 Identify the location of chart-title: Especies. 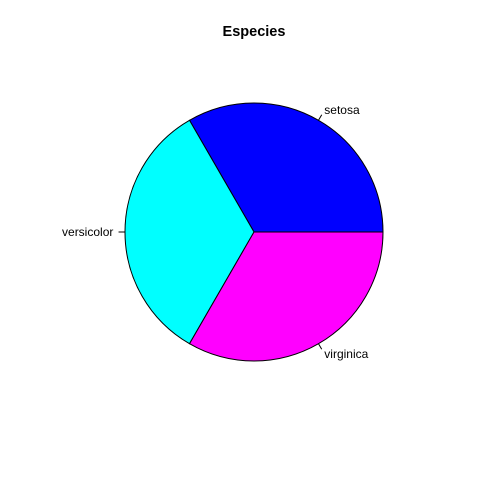
(254, 32).